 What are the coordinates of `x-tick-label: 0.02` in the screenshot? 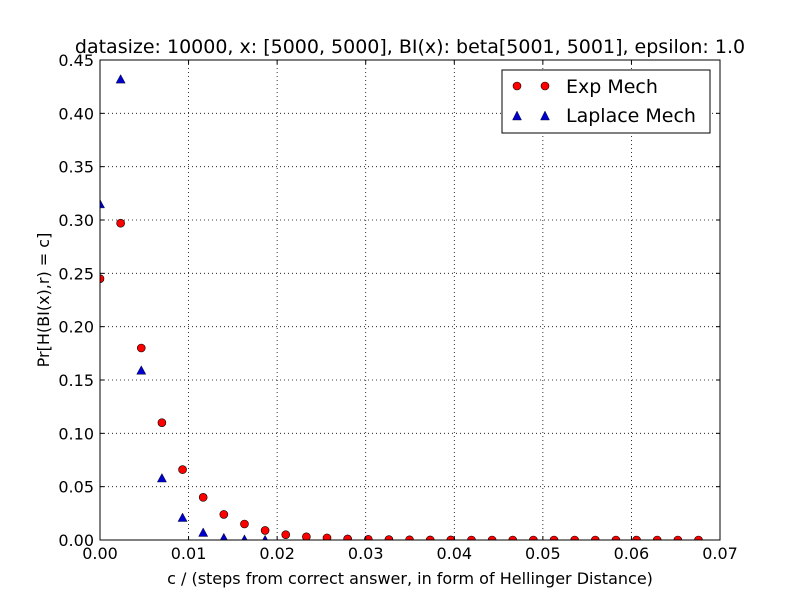 It's located at (277, 553).